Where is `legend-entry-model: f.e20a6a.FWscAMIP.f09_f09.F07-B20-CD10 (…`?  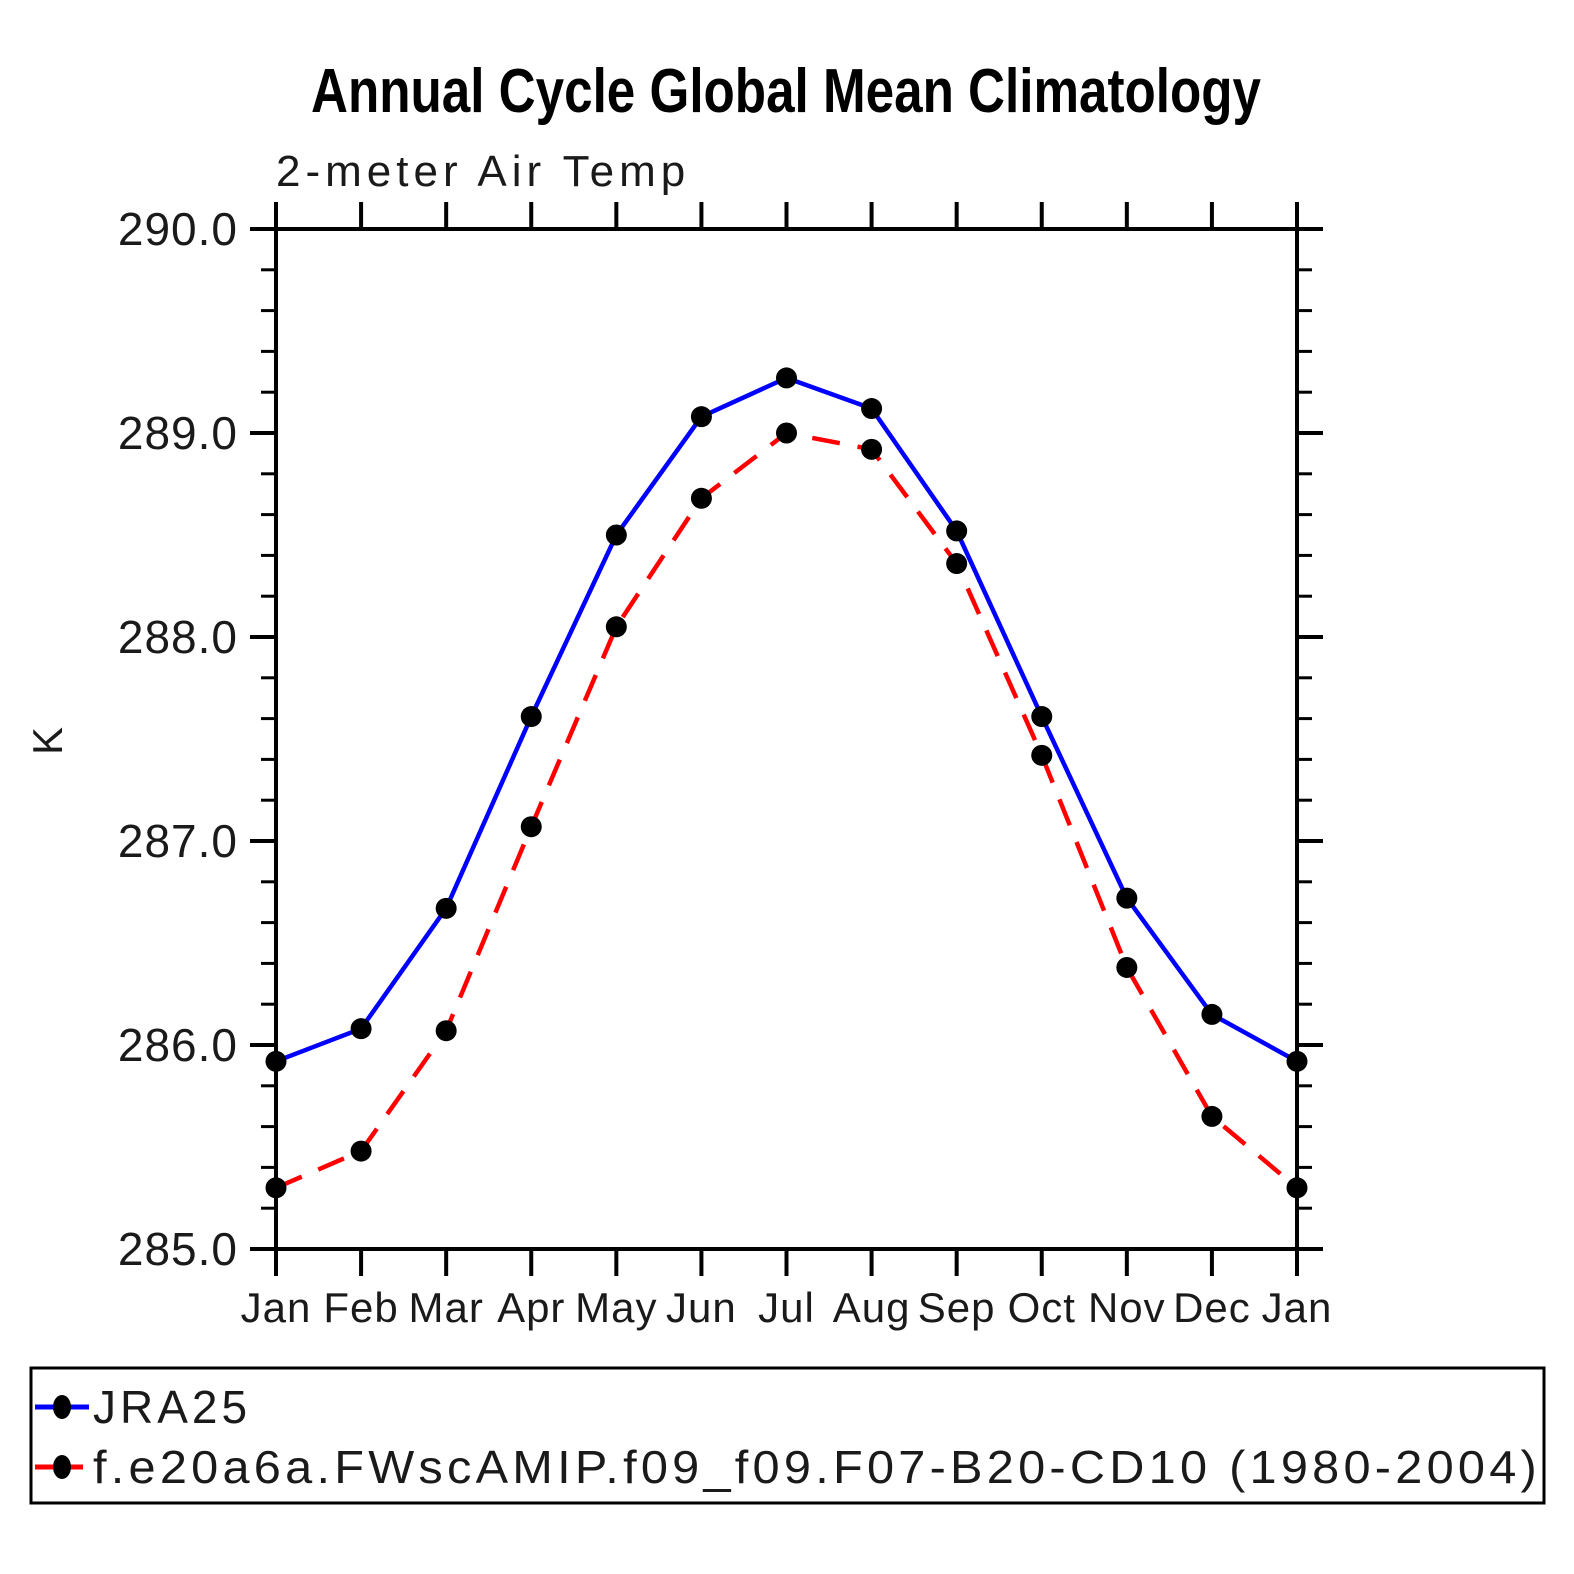 legend-entry-model: f.e20a6a.FWscAMIP.f09_f09.F07-B20-CD10 (… is located at coordinates (788, 1467).